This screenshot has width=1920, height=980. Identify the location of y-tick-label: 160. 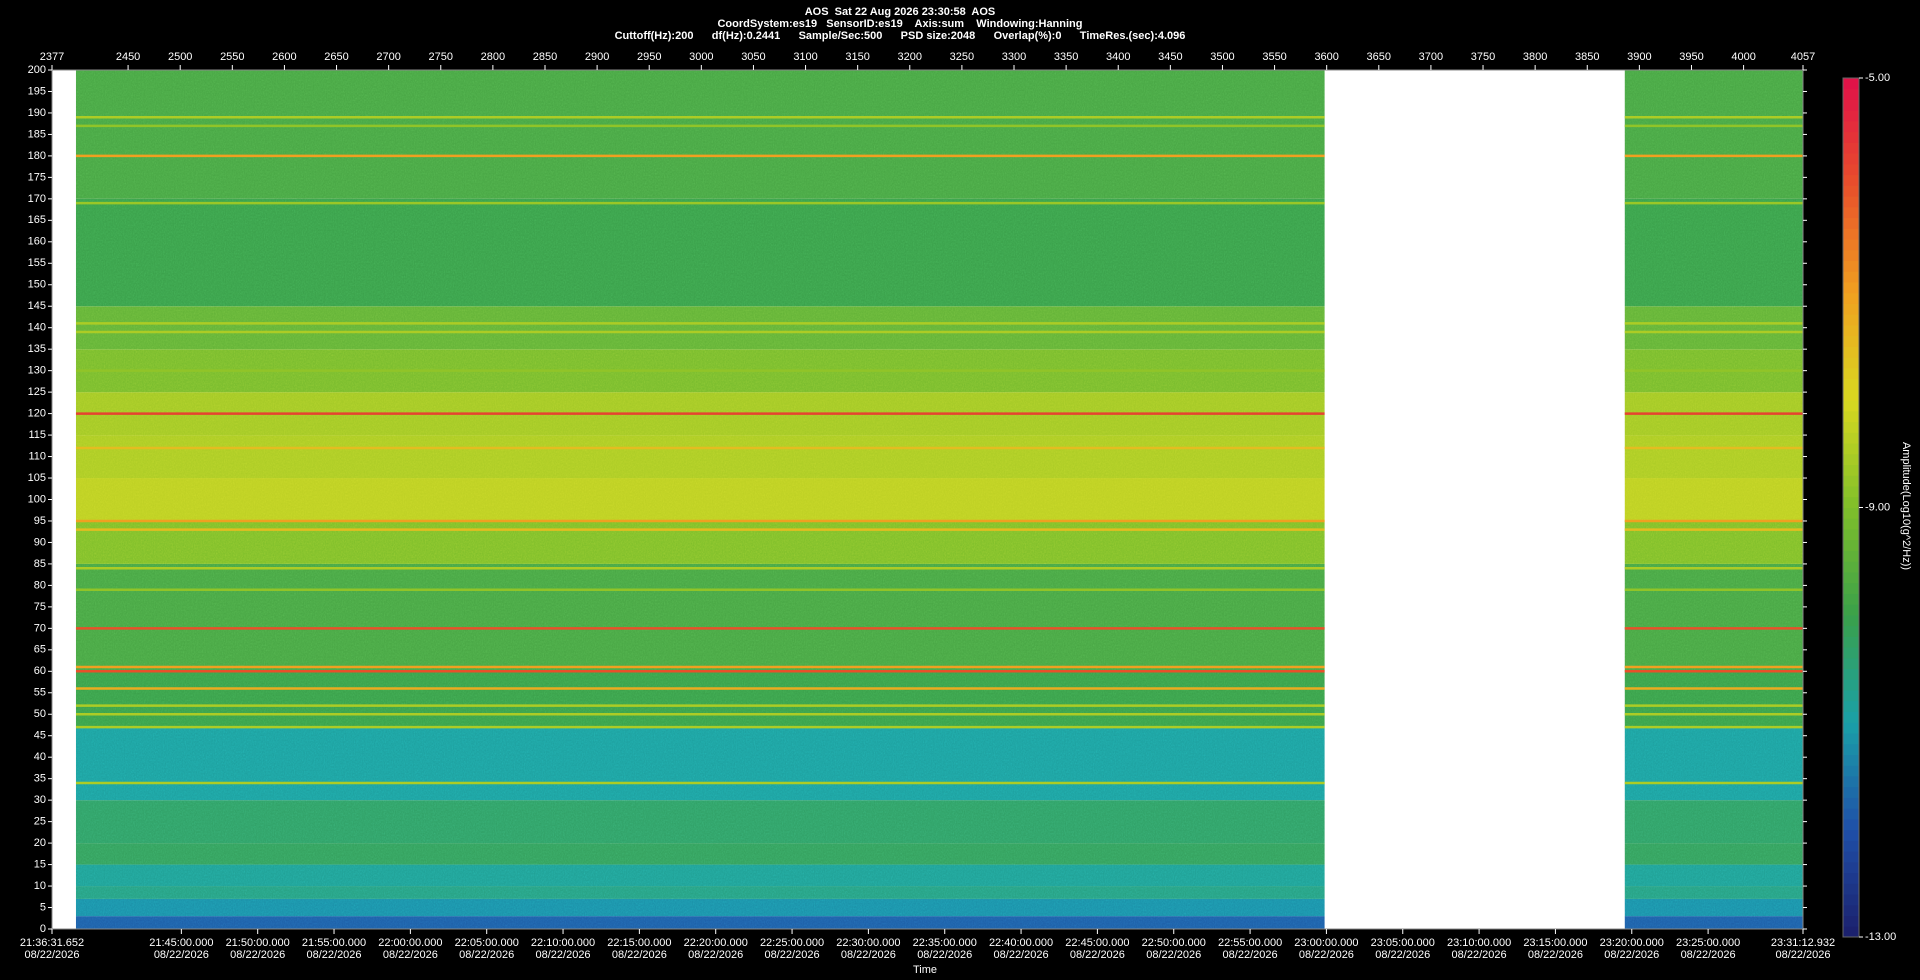
(37, 242).